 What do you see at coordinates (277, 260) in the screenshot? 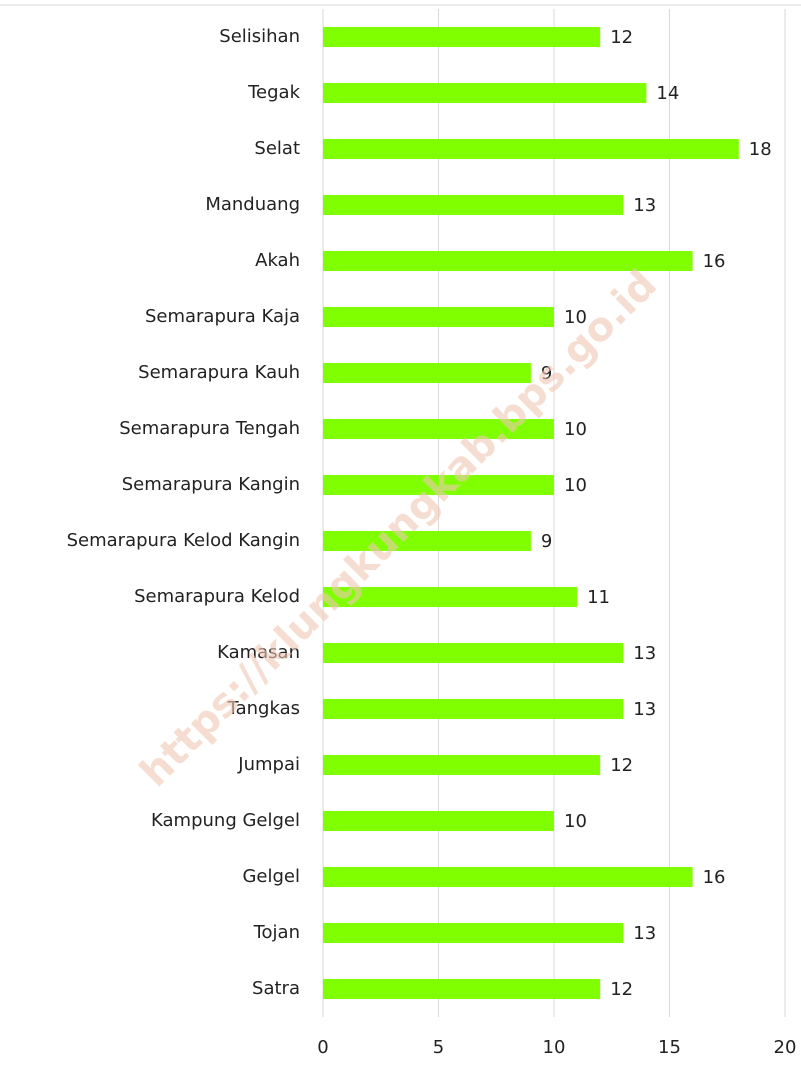
I see `y-tick-label: Akah` at bounding box center [277, 260].